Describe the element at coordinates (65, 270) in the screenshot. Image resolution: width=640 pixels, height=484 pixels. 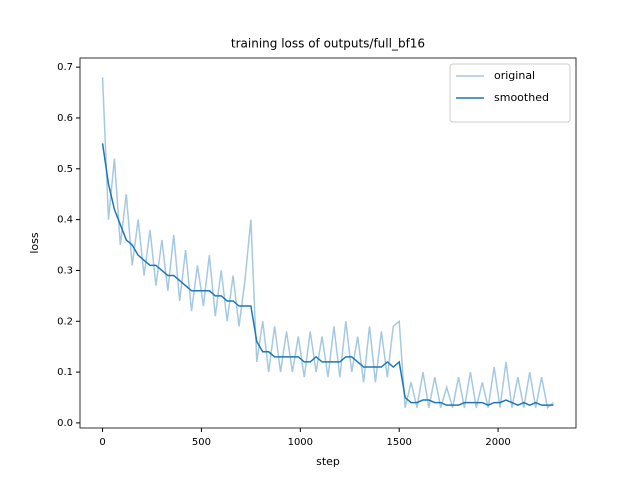
I see `y-tick-label: 0.3` at that location.